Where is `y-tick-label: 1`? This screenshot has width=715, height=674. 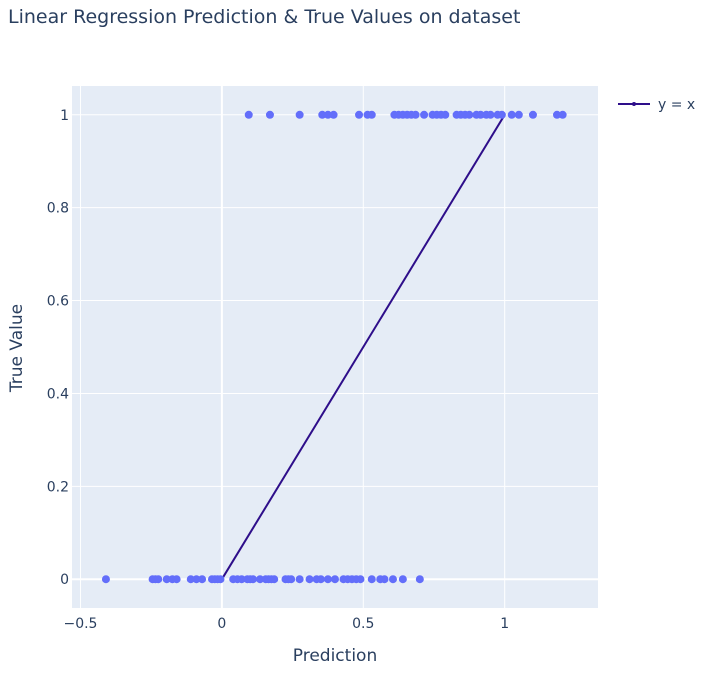
y-tick-label: 1 is located at coordinates (64, 116).